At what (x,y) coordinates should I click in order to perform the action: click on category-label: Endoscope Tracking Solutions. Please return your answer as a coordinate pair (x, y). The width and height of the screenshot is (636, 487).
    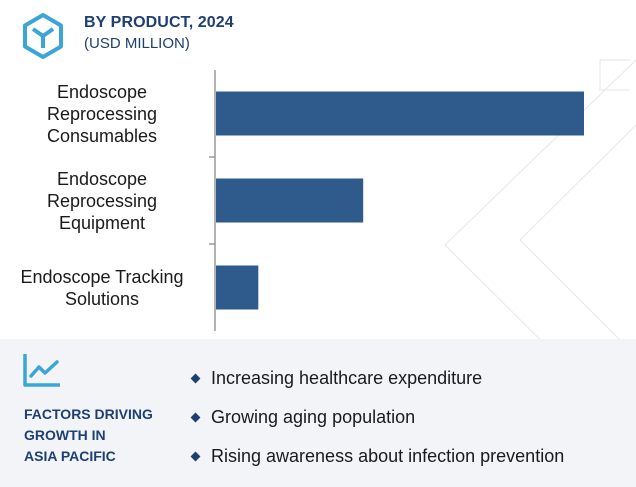
    Looking at the image, I should click on (102, 288).